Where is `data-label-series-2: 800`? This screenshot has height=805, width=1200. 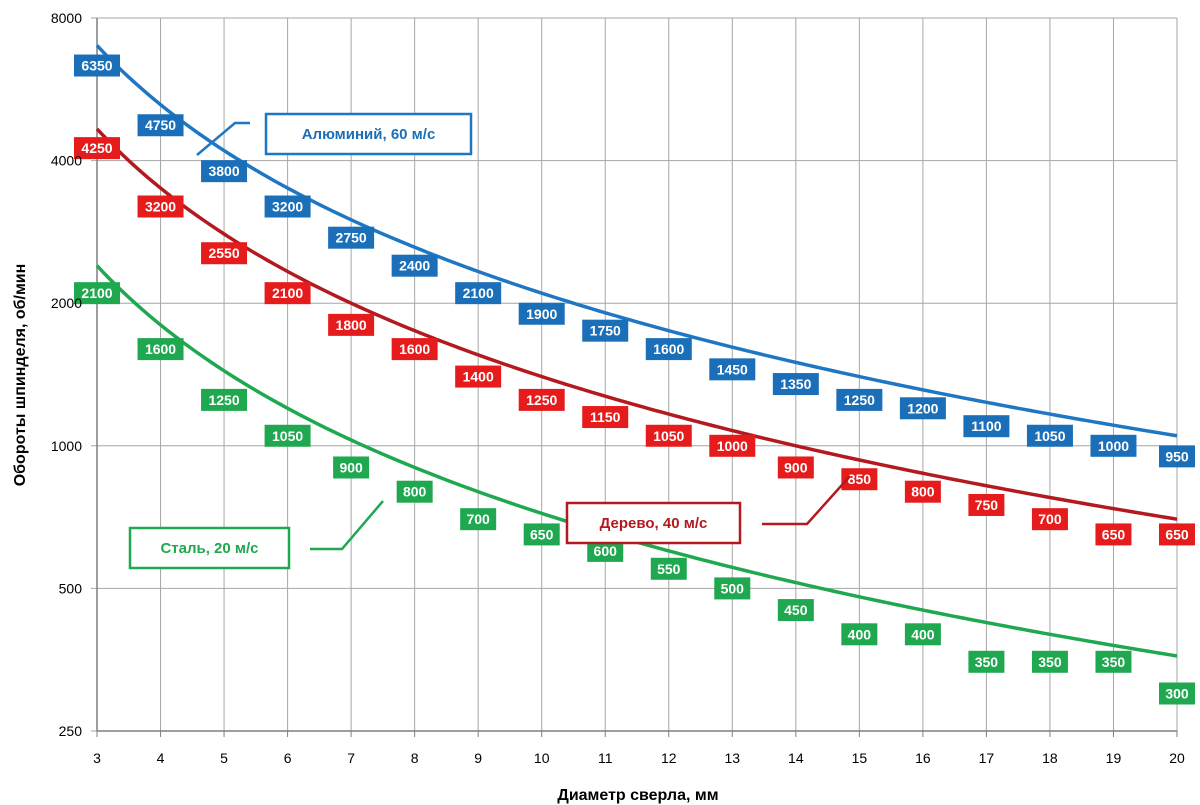 data-label-series-2: 800 is located at coordinates (414, 491).